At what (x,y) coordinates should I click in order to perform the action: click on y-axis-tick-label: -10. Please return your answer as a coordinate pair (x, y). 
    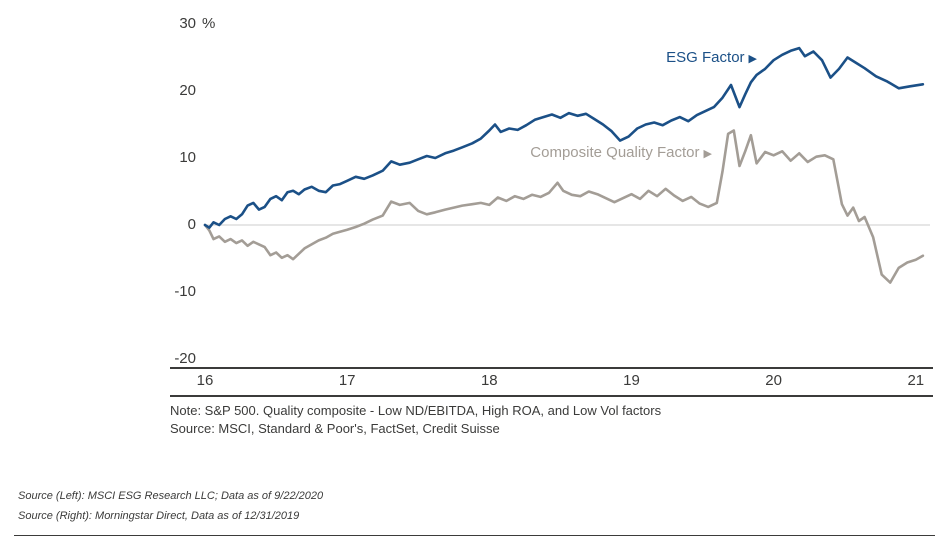
    Looking at the image, I should click on (185, 291).